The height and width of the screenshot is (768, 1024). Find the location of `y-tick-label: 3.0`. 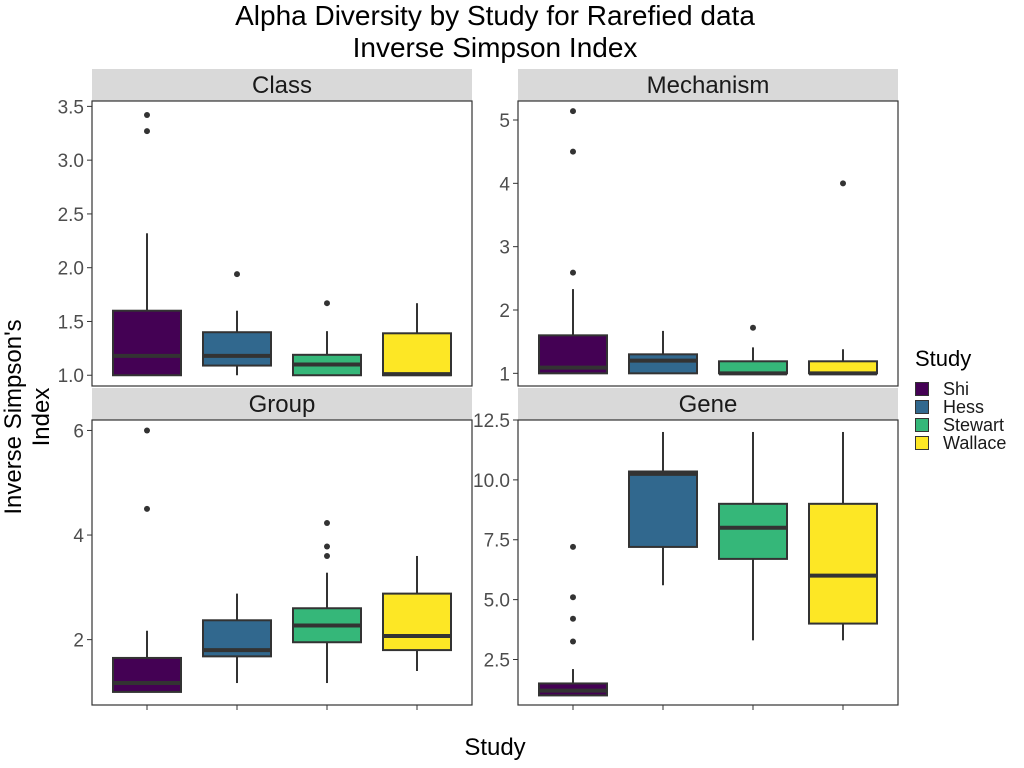

y-tick-label: 3.0 is located at coordinates (71, 161).